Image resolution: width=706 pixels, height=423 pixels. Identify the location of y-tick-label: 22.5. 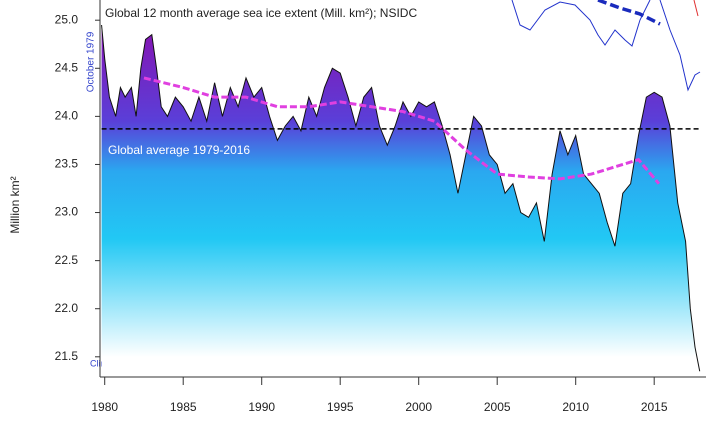
(67, 260).